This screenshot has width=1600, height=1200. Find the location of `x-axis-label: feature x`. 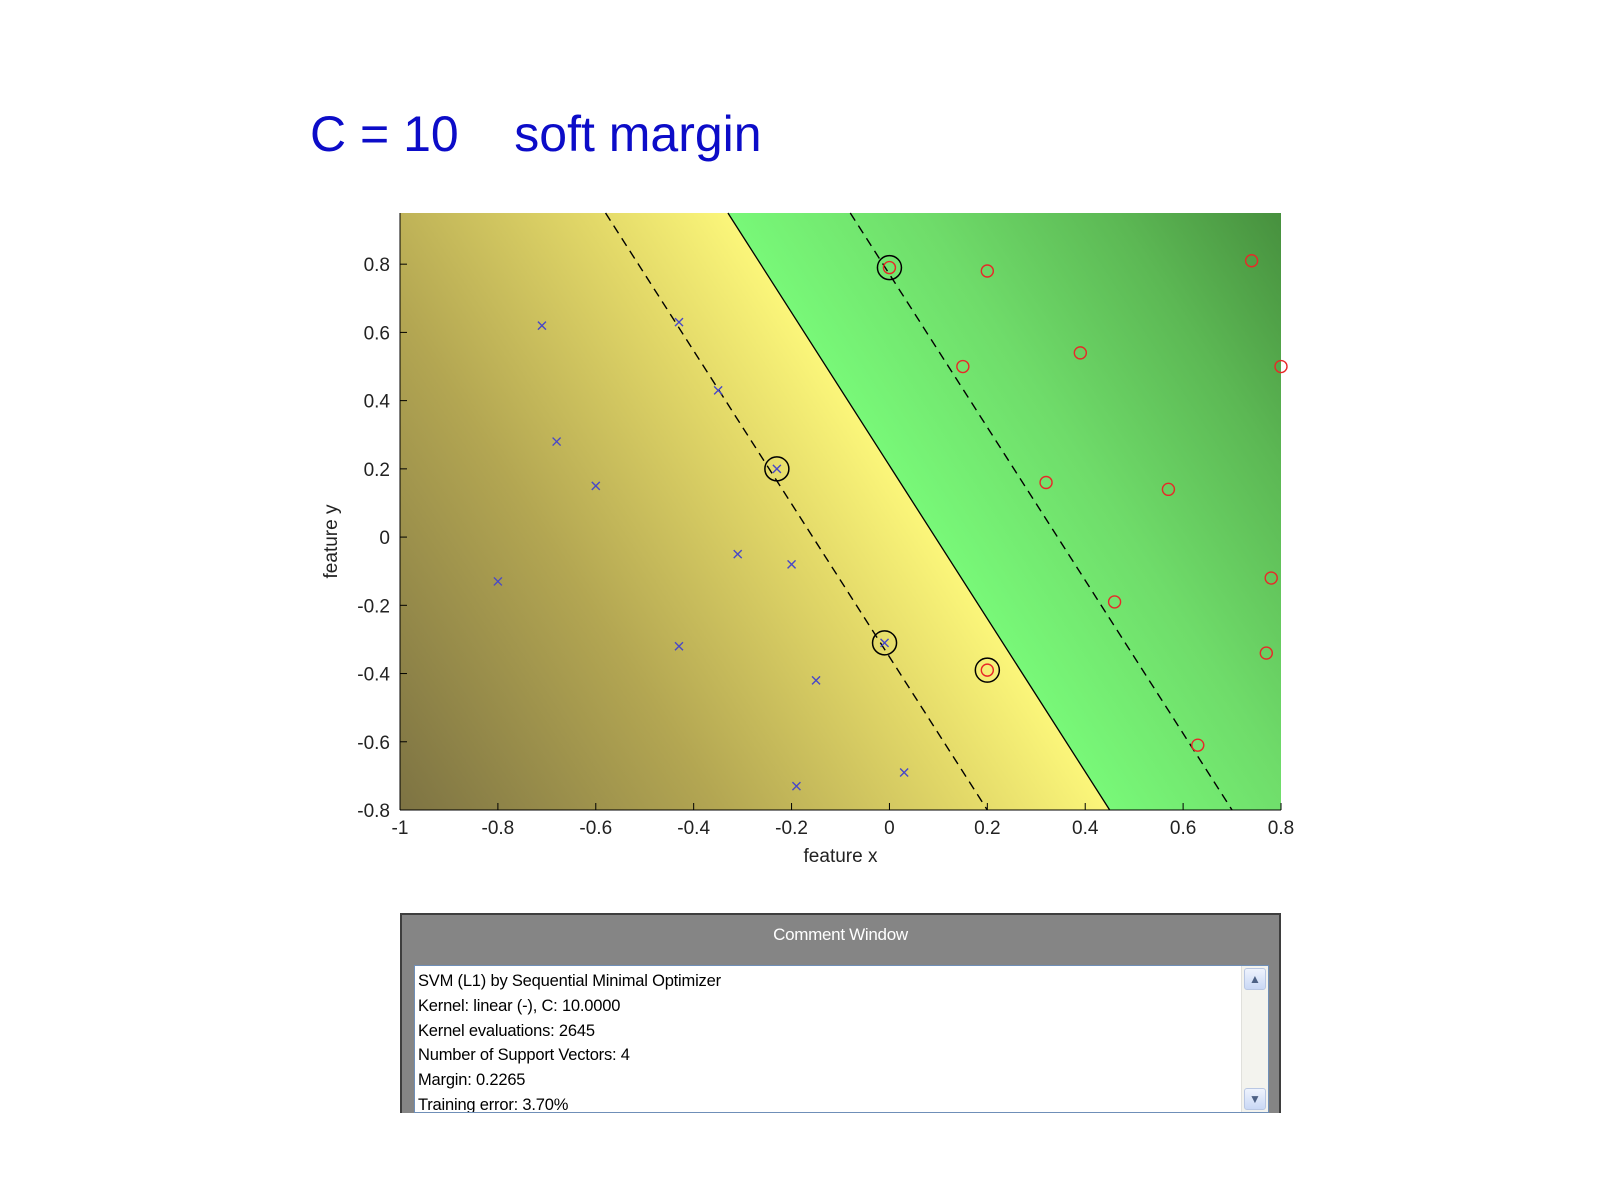

x-axis-label: feature x is located at coordinates (841, 856).